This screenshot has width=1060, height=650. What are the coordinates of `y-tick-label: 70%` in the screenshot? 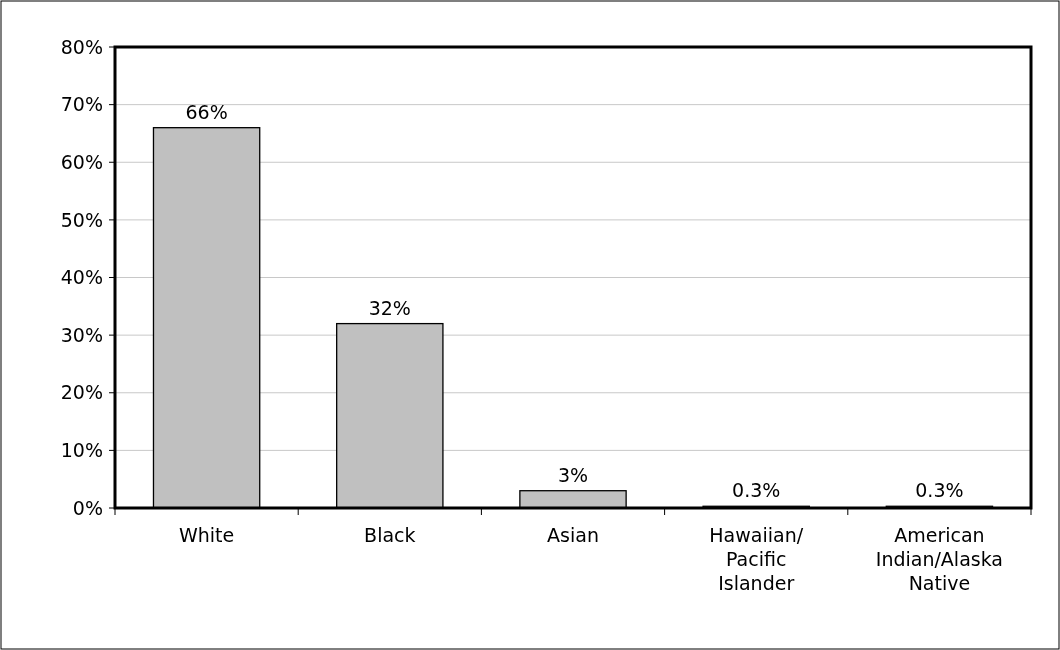 It's located at (81, 104).